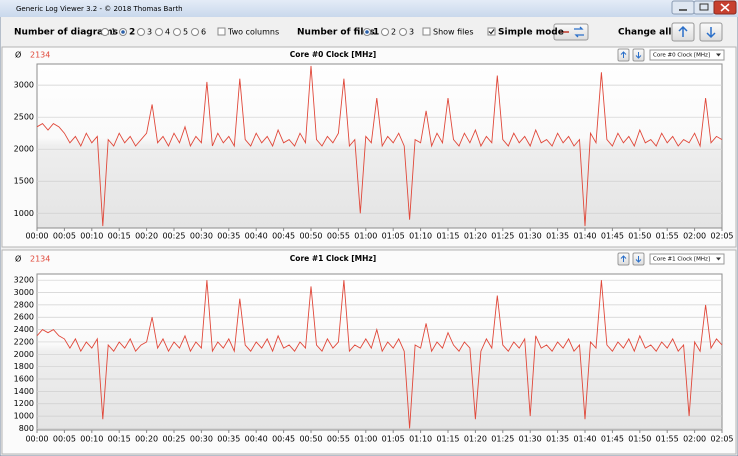 The height and width of the screenshot is (456, 738). What do you see at coordinates (24, 280) in the screenshot?
I see `y-tick-label: 3200` at bounding box center [24, 280].